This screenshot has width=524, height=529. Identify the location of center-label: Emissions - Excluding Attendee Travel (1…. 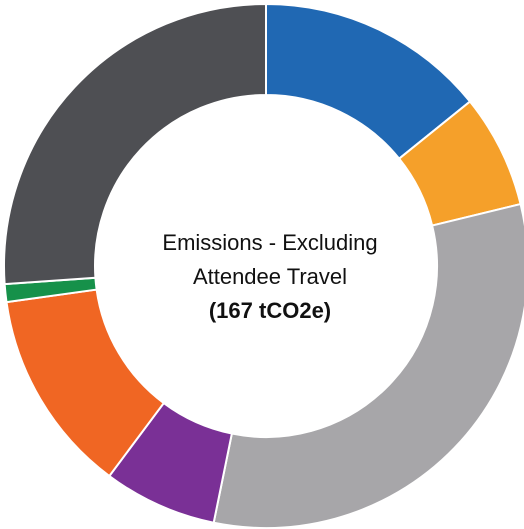
(269, 276).